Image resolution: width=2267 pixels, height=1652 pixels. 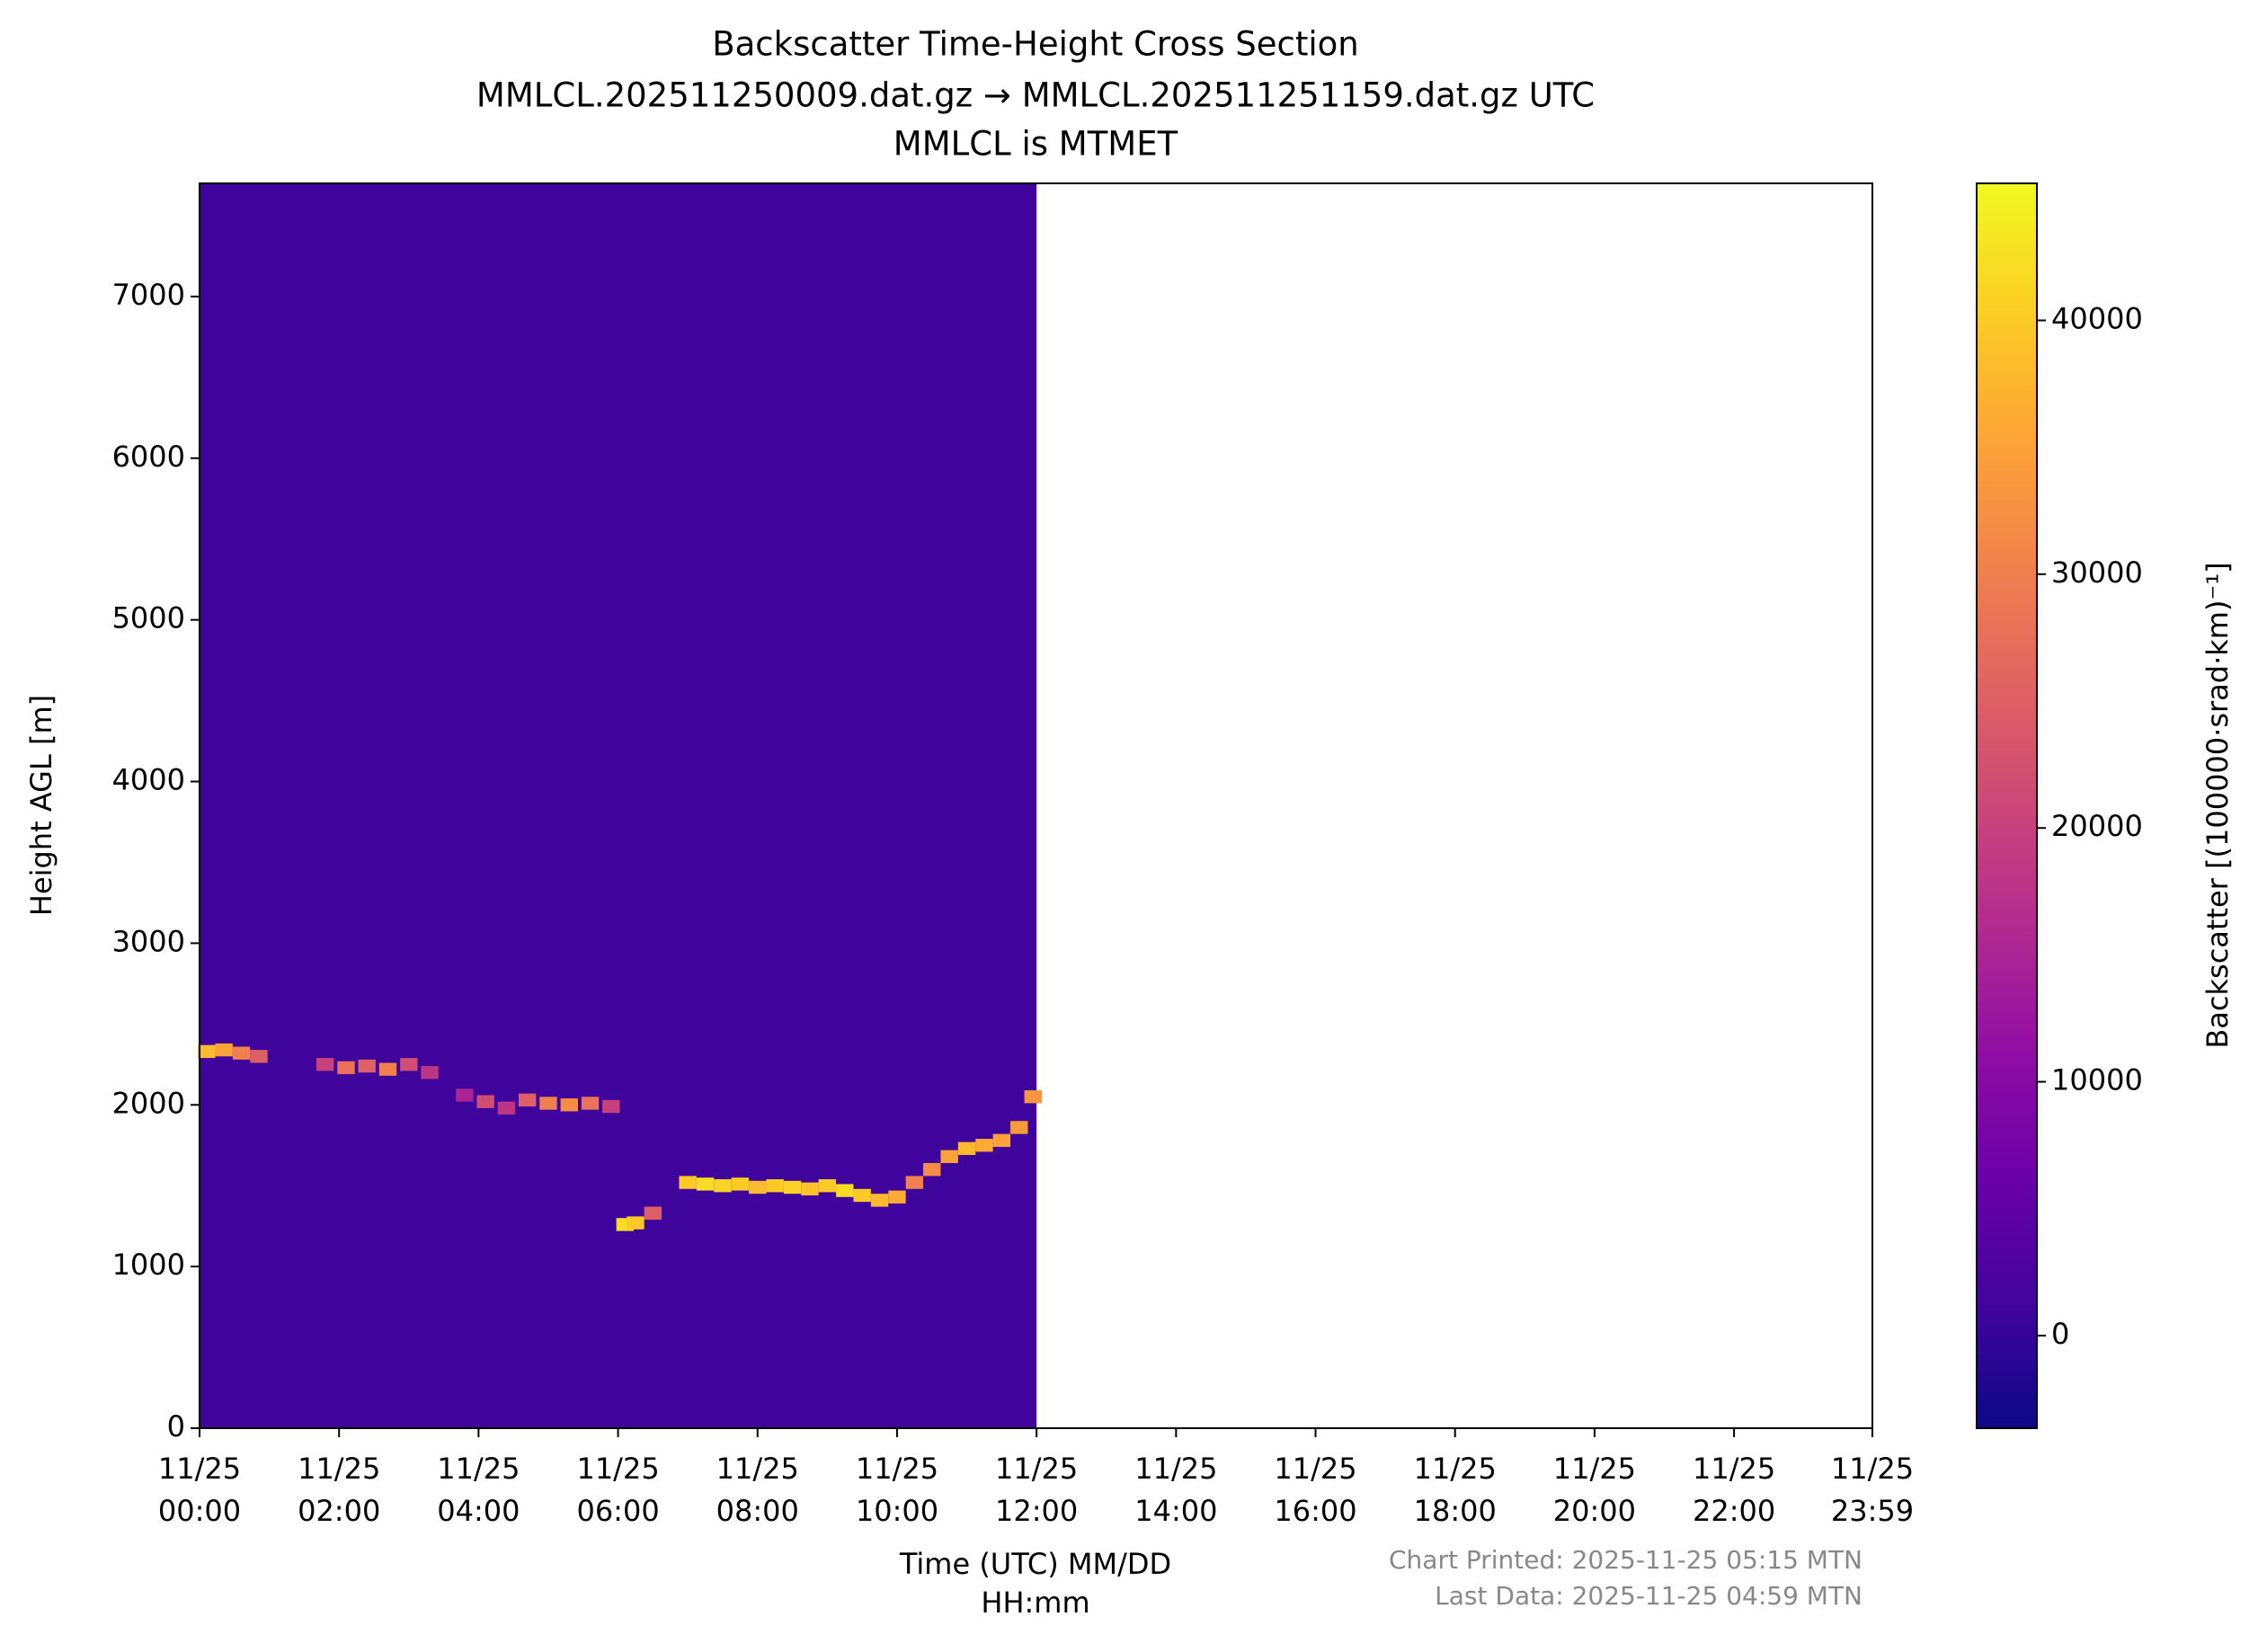 What do you see at coordinates (148, 1265) in the screenshot?
I see `y-tick-label: 1000` at bounding box center [148, 1265].